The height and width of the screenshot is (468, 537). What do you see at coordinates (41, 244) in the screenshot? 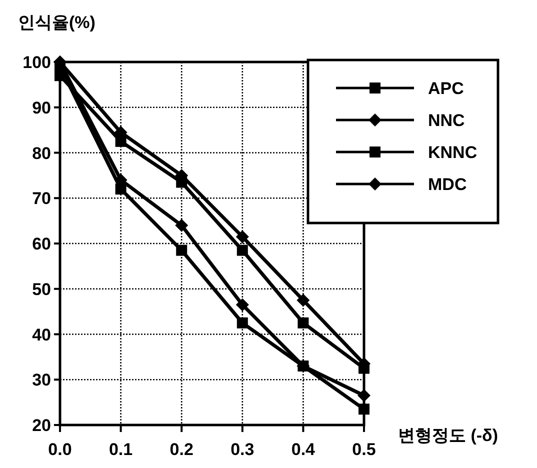
I see `y-tick-label: 60` at bounding box center [41, 244].